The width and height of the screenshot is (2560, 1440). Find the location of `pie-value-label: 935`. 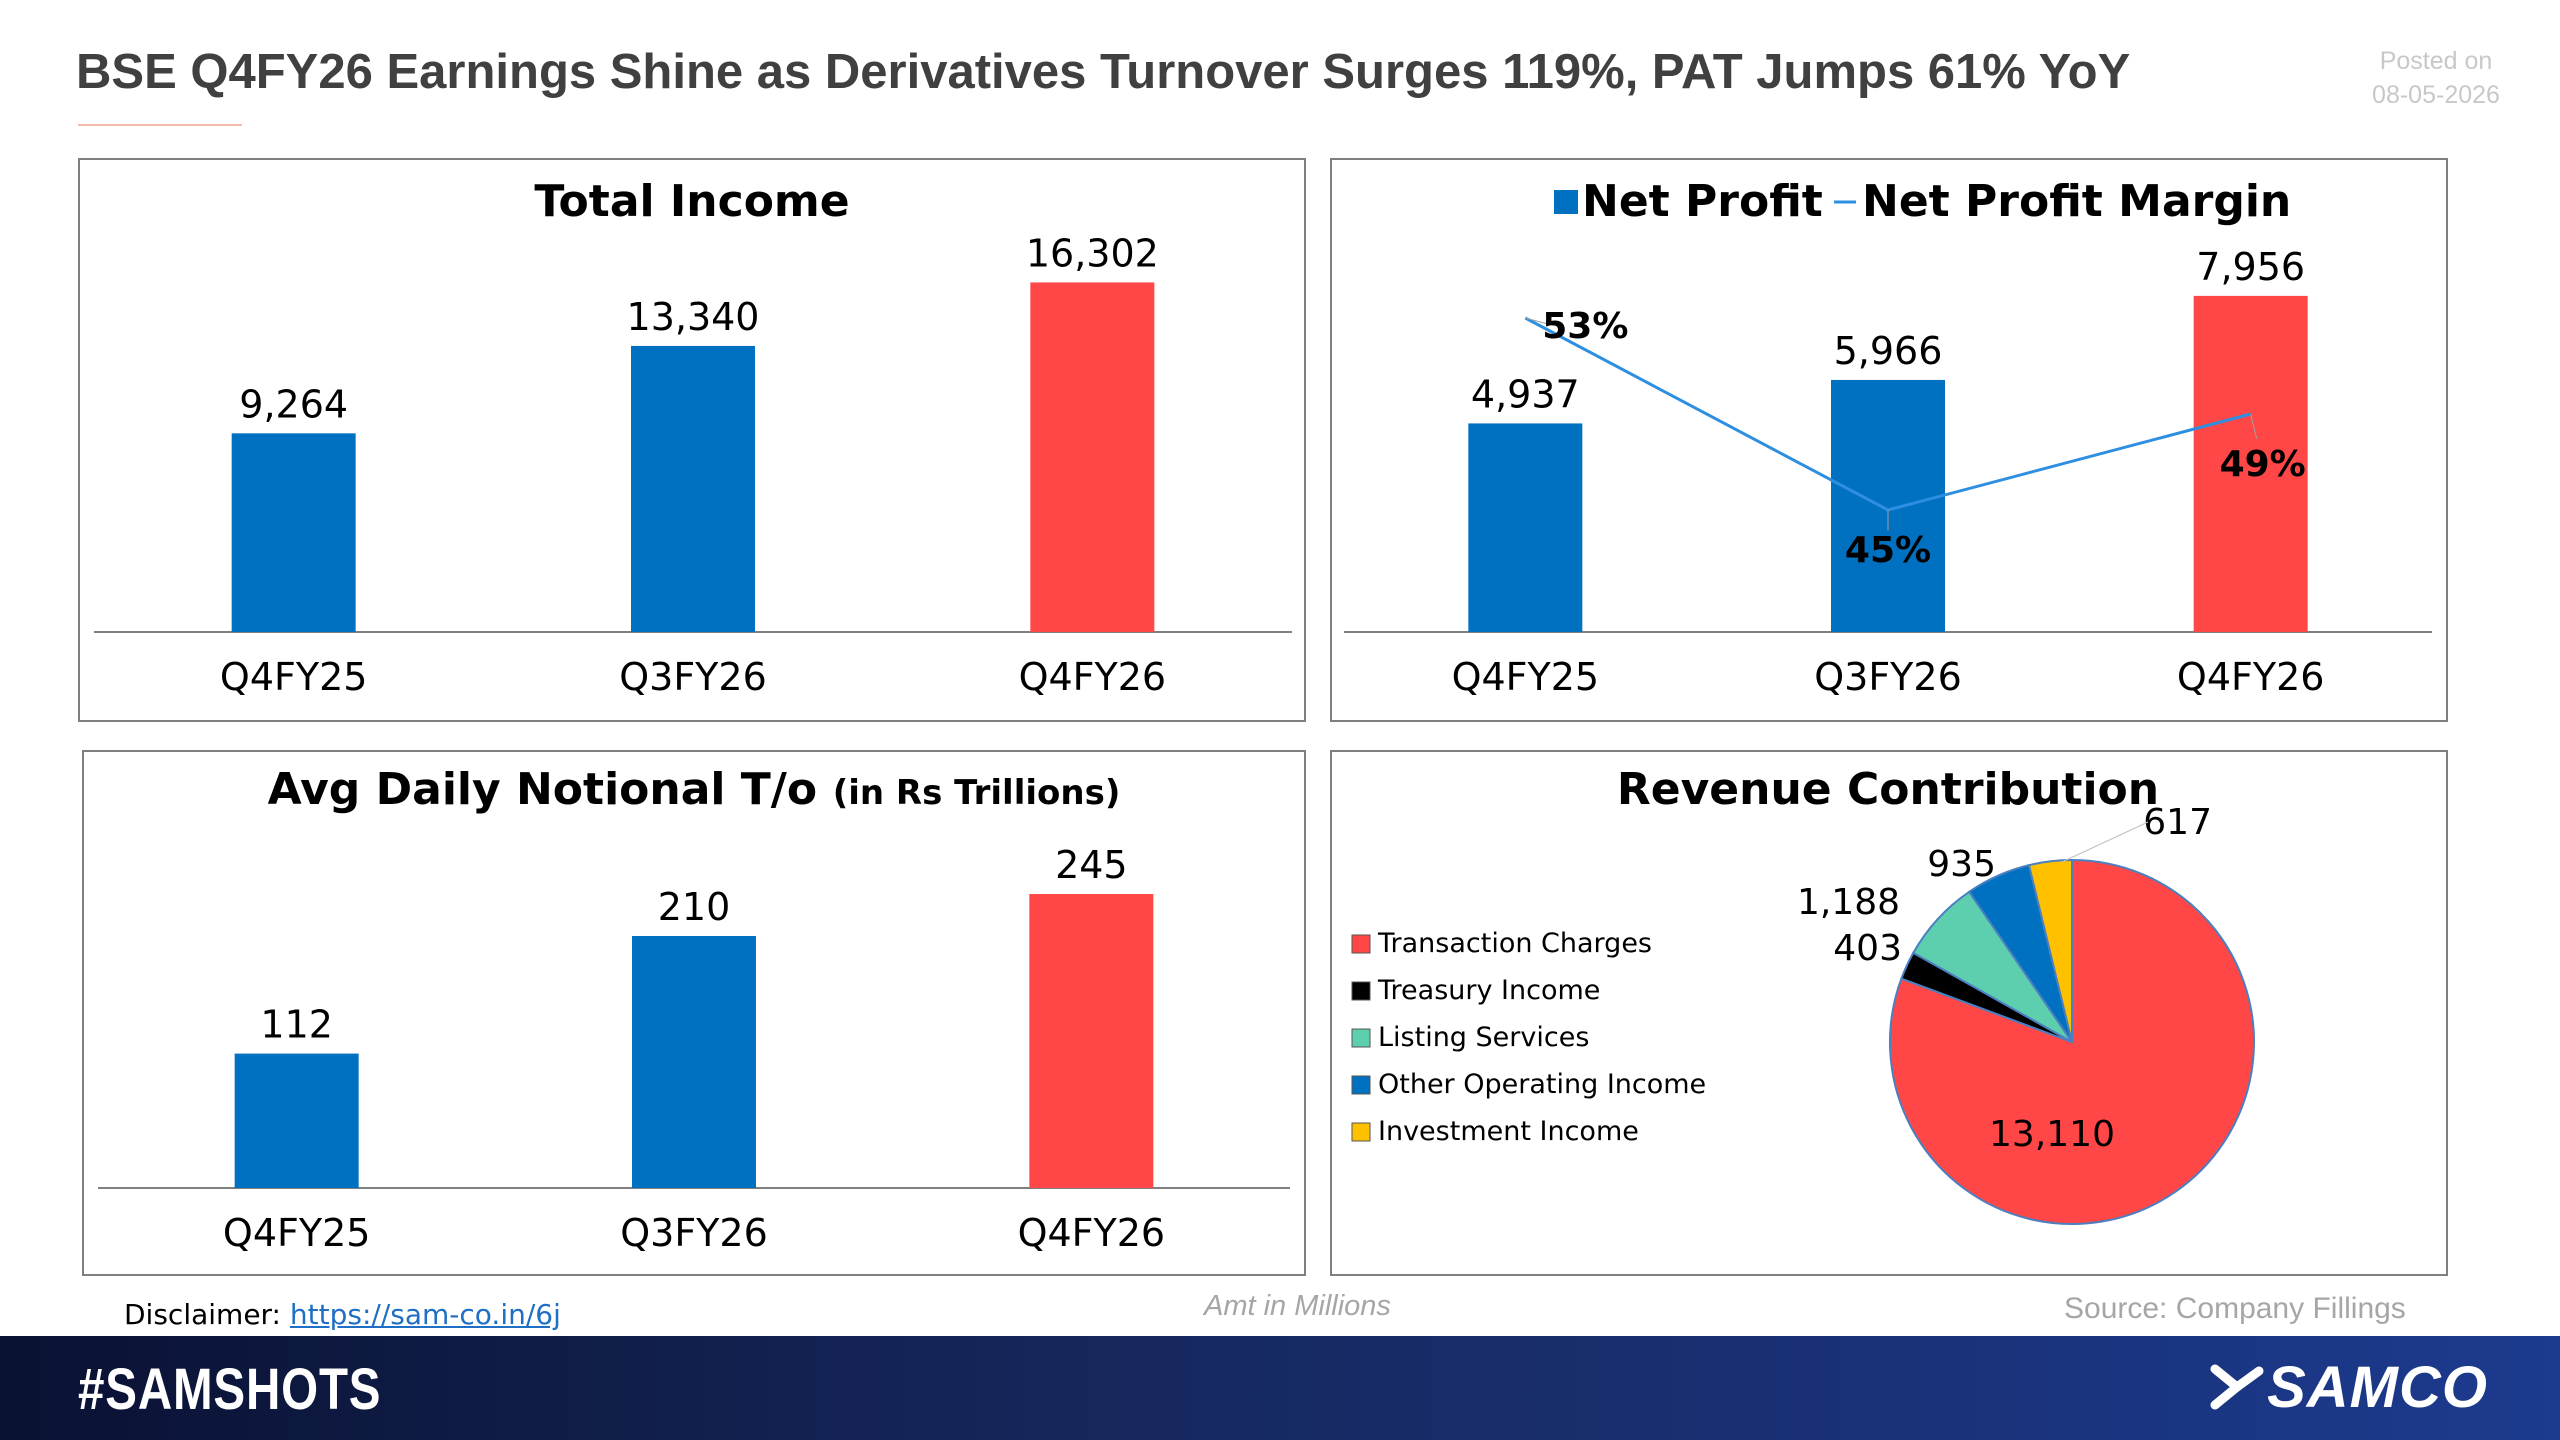

pie-value-label: 935 is located at coordinates (1961, 864).